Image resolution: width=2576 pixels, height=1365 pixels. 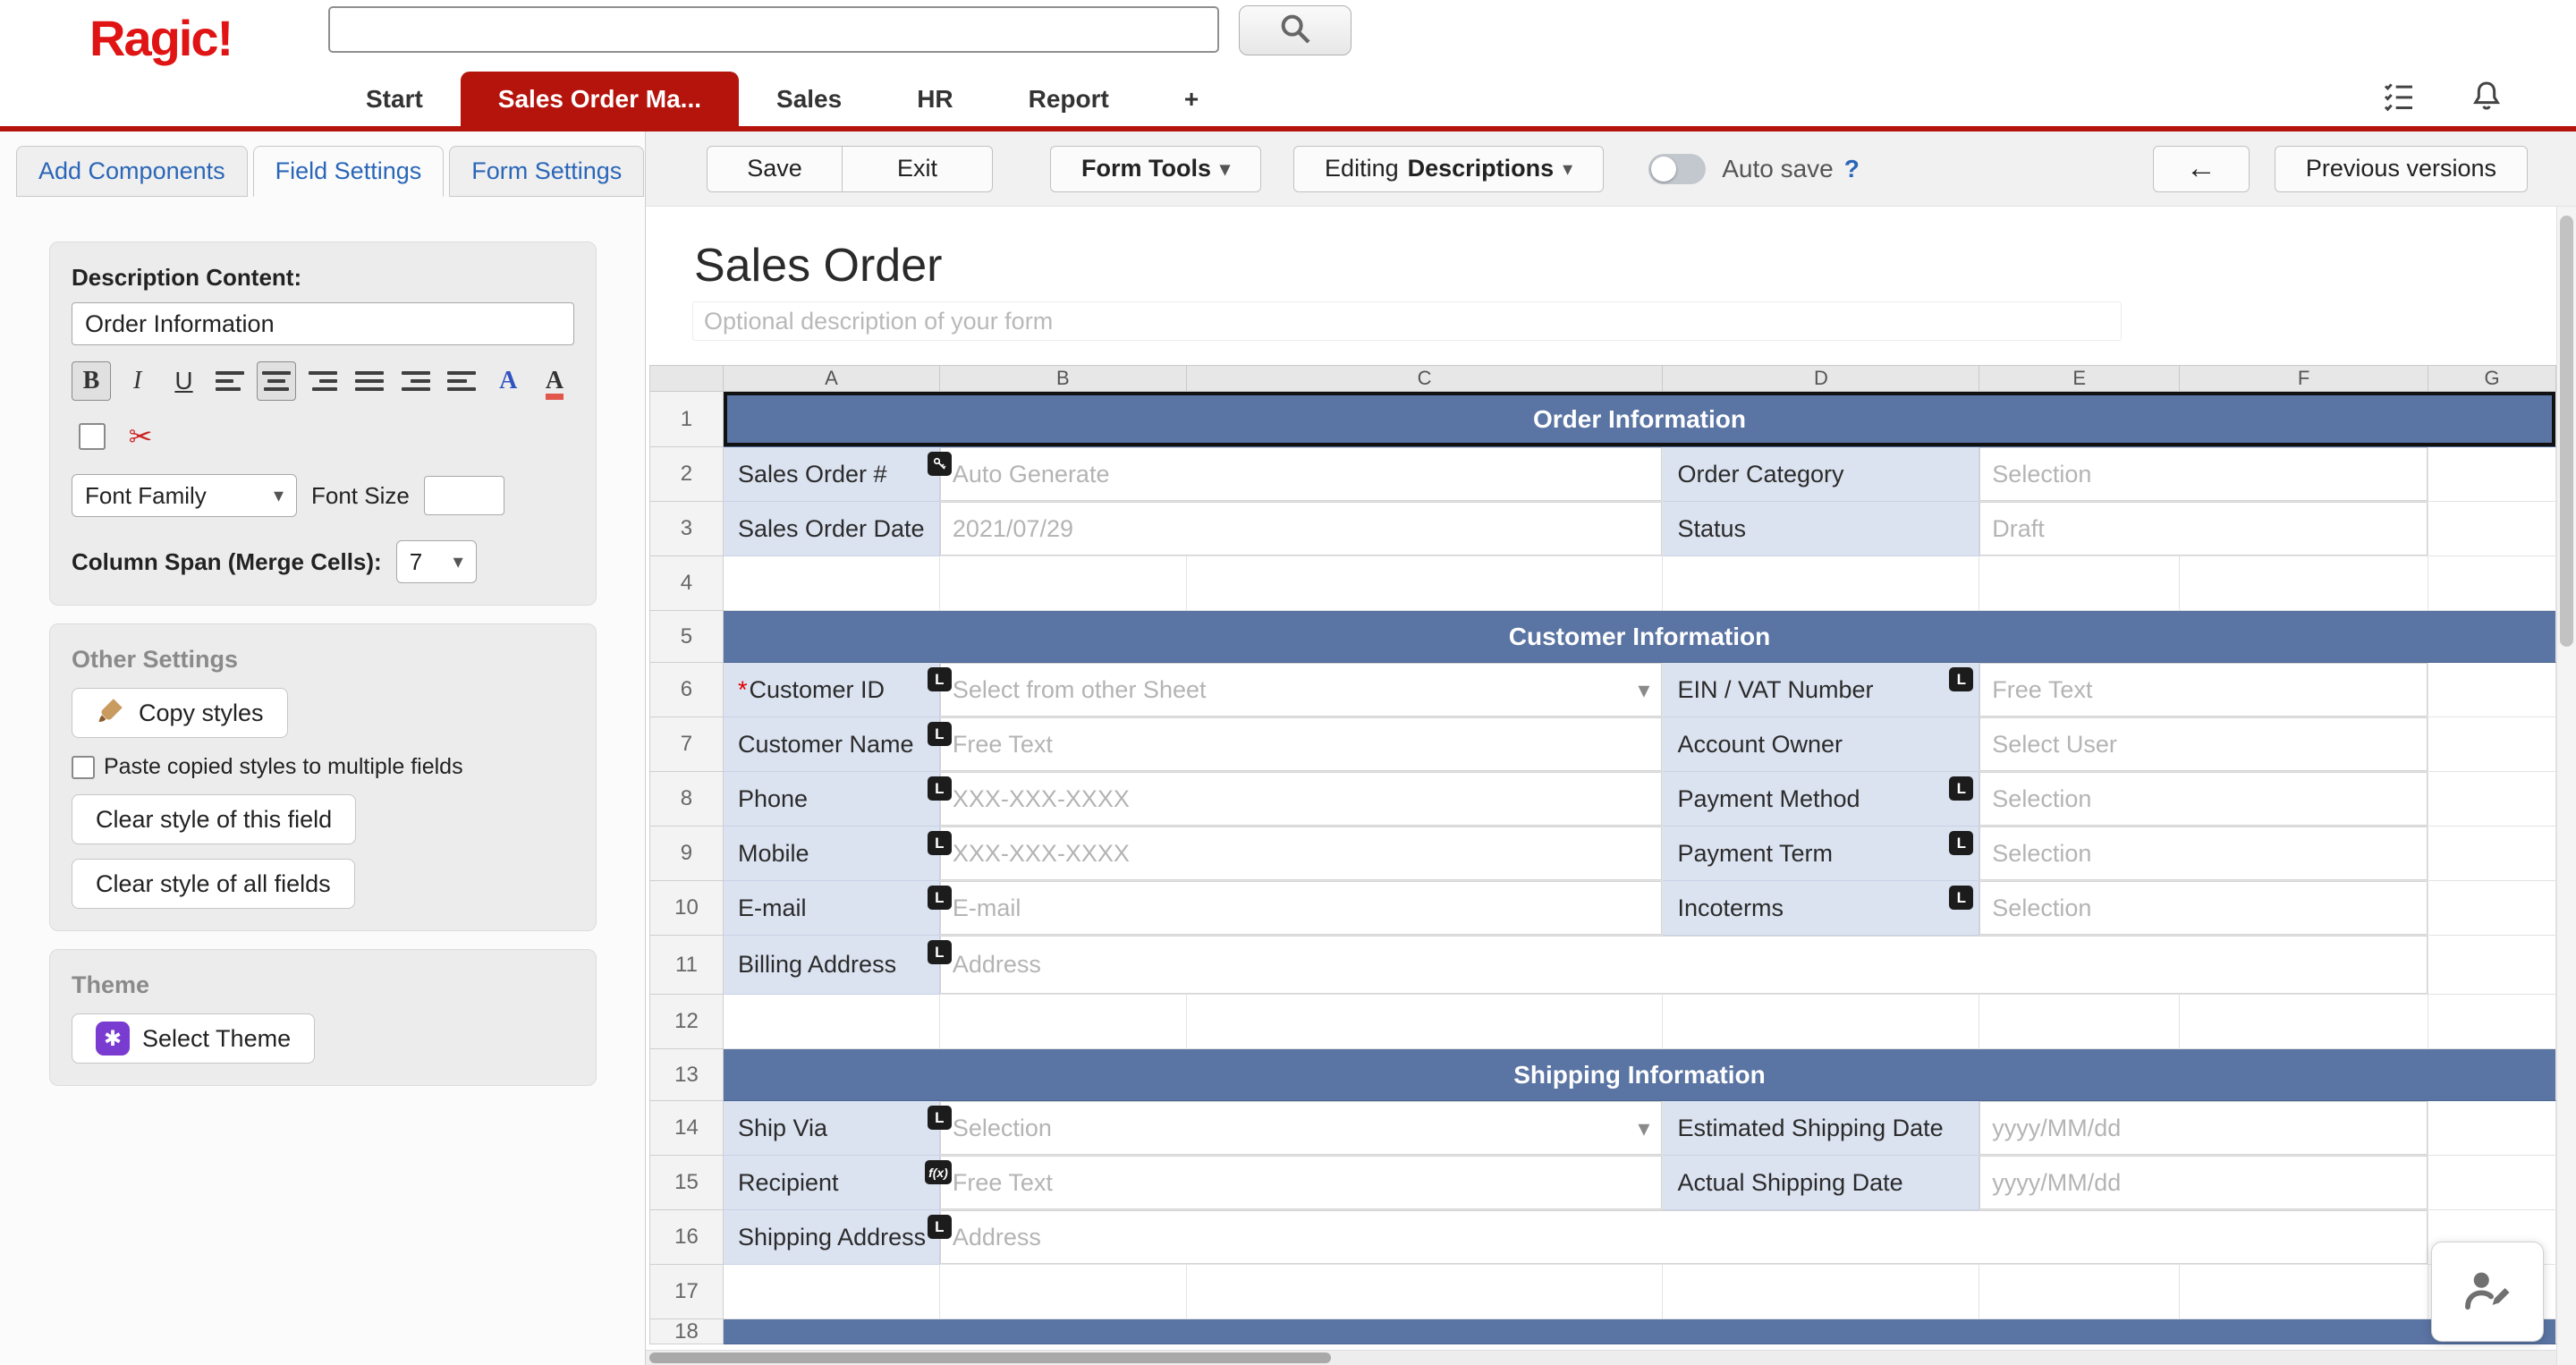 I want to click on align-justify-button, so click(x=369, y=381).